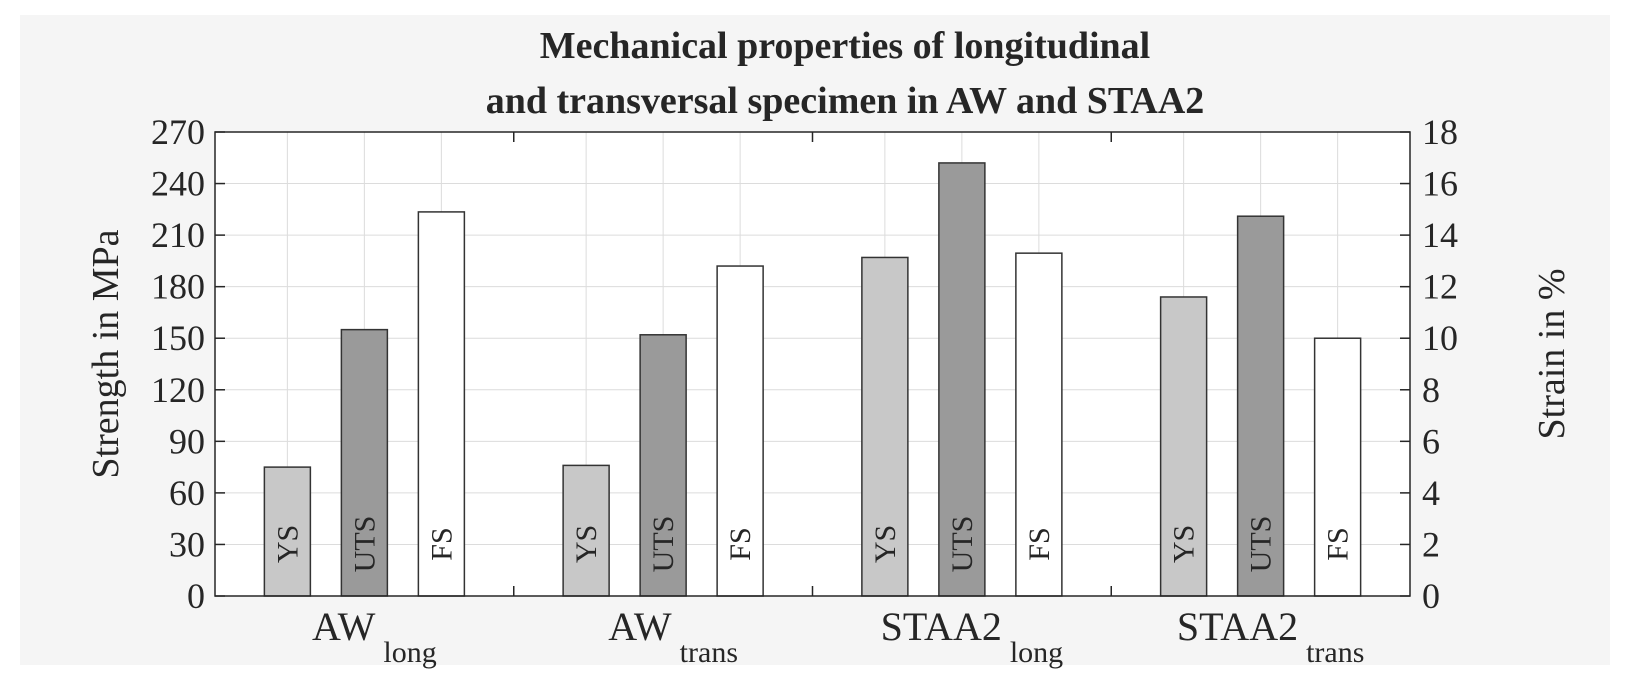  Describe the element at coordinates (187, 441) in the screenshot. I see `y-tick-label: 90` at that location.